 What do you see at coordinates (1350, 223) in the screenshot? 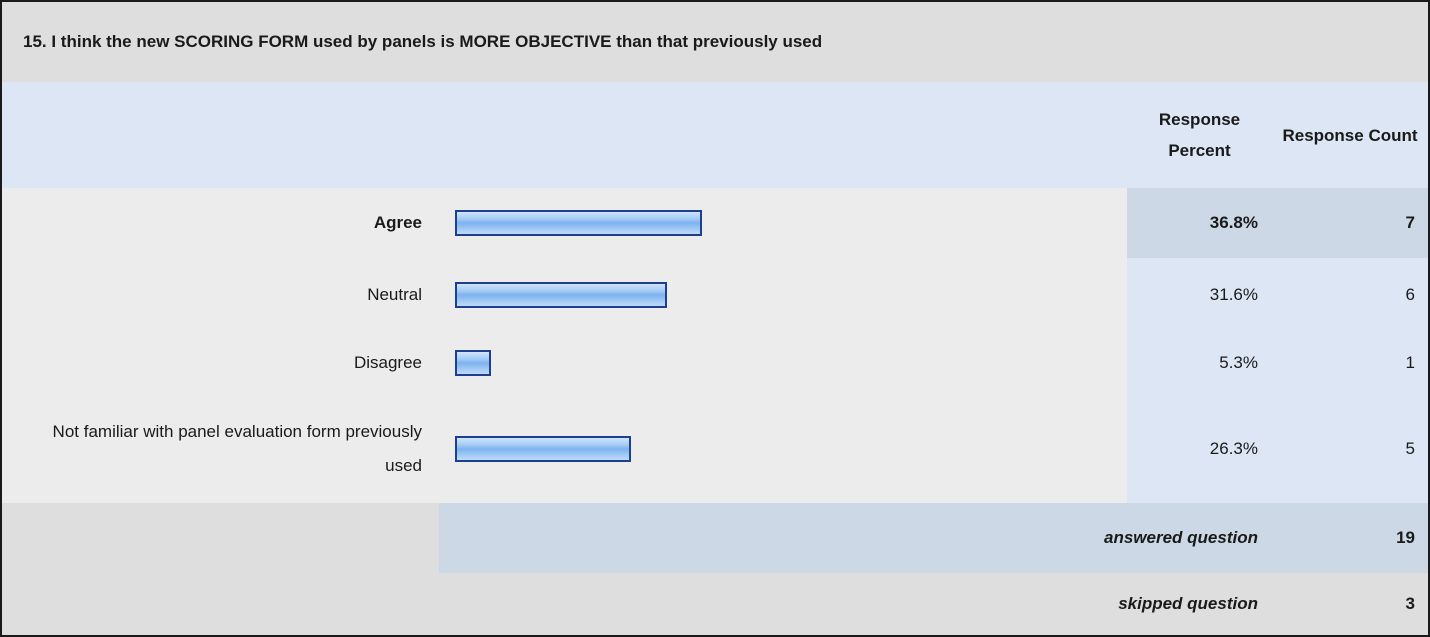
I see `response-count-1: 7` at bounding box center [1350, 223].